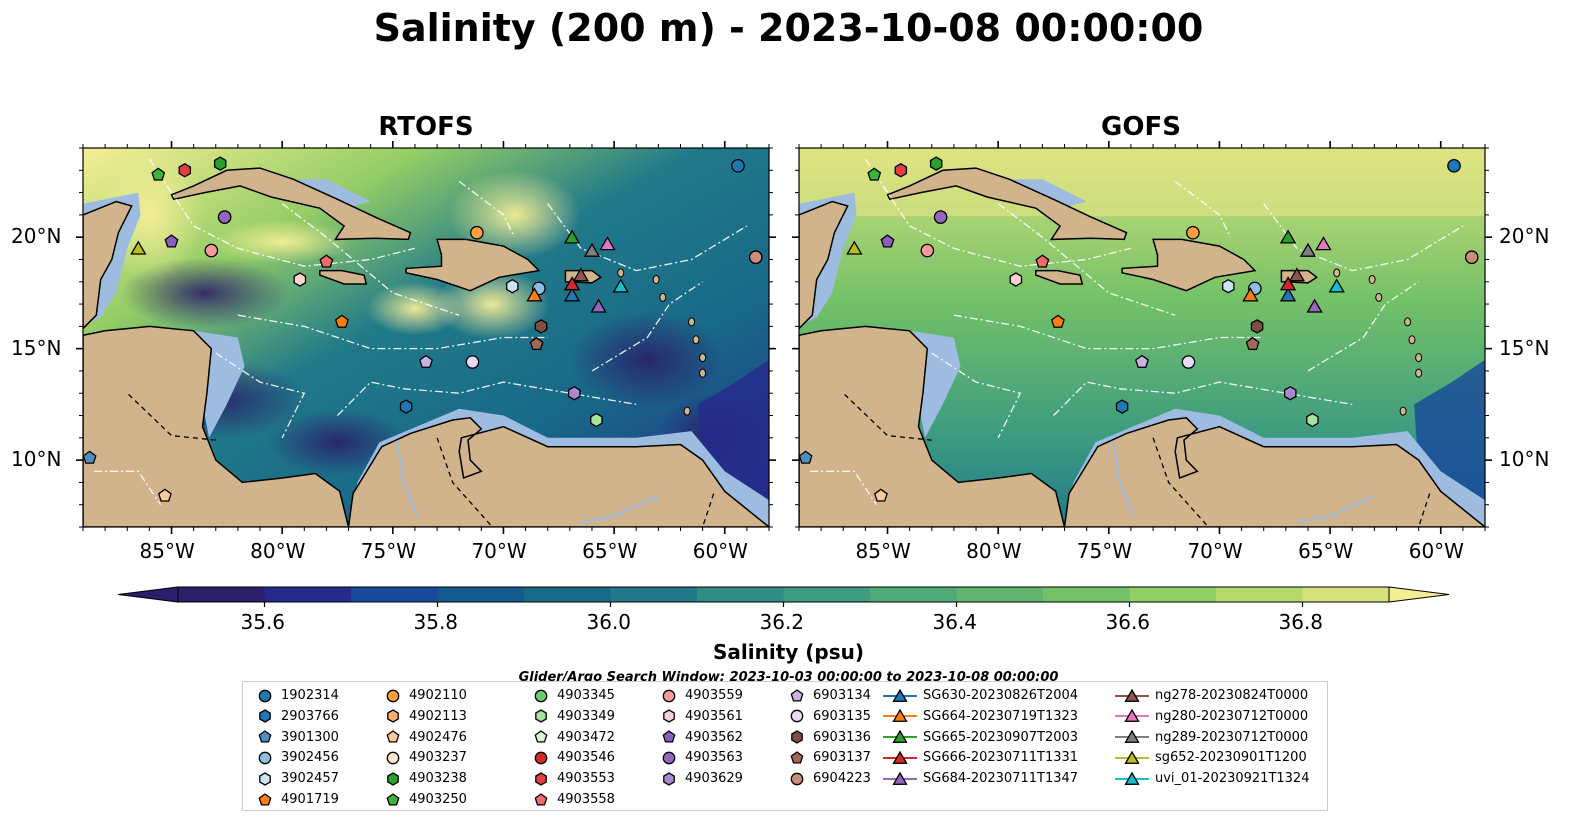 The image size is (1577, 827). Describe the element at coordinates (438, 737) in the screenshot. I see `legend-label: 4902476` at that location.